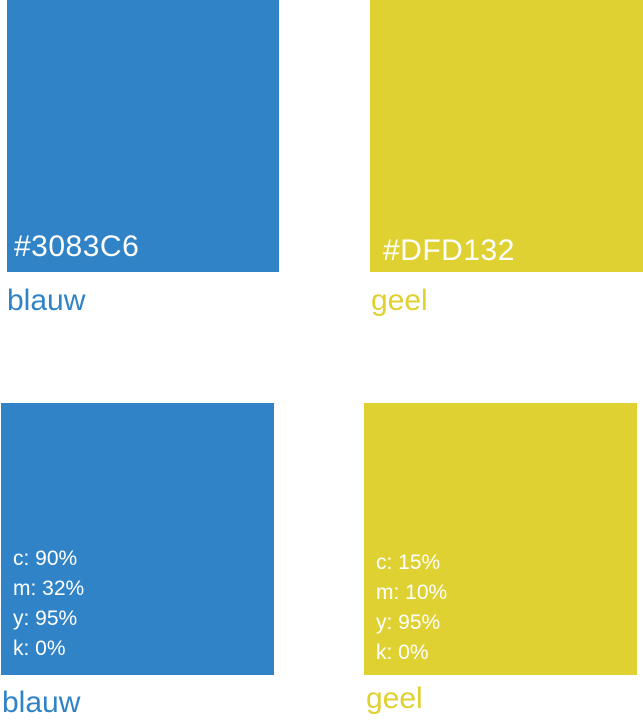  What do you see at coordinates (77, 246) in the screenshot?
I see `blue-hex-code: #3083C6` at bounding box center [77, 246].